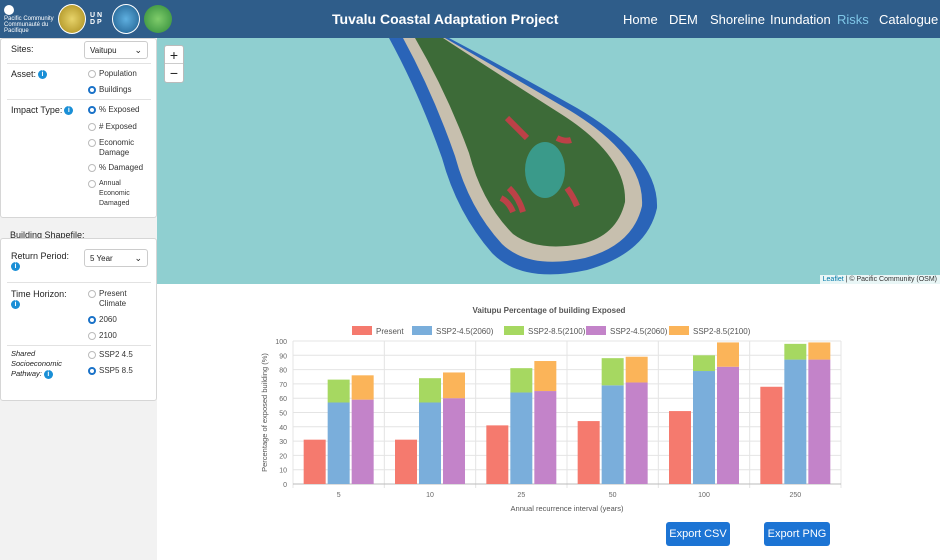 The width and height of the screenshot is (940, 560). Describe the element at coordinates (737, 19) in the screenshot. I see `nav-shoreline: Shoreline` at that location.